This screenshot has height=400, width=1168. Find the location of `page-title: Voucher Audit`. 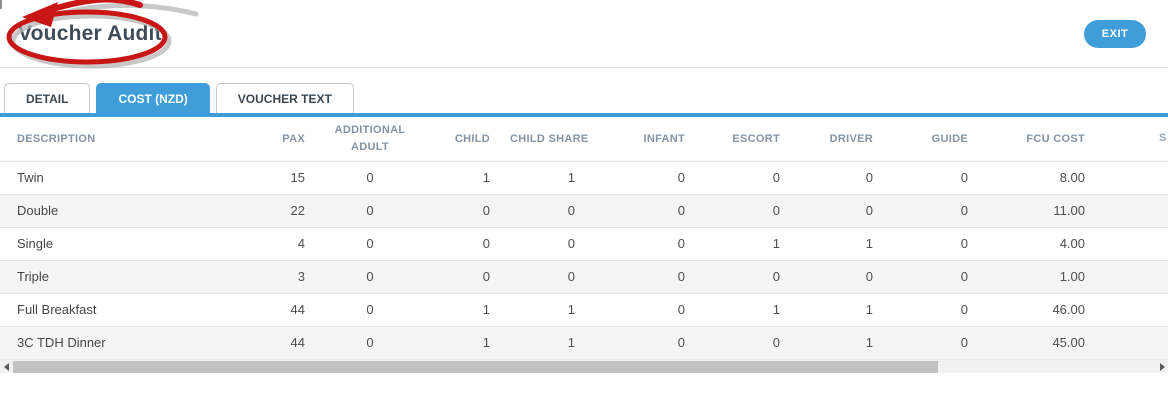

page-title: Voucher Audit is located at coordinates (90, 33).